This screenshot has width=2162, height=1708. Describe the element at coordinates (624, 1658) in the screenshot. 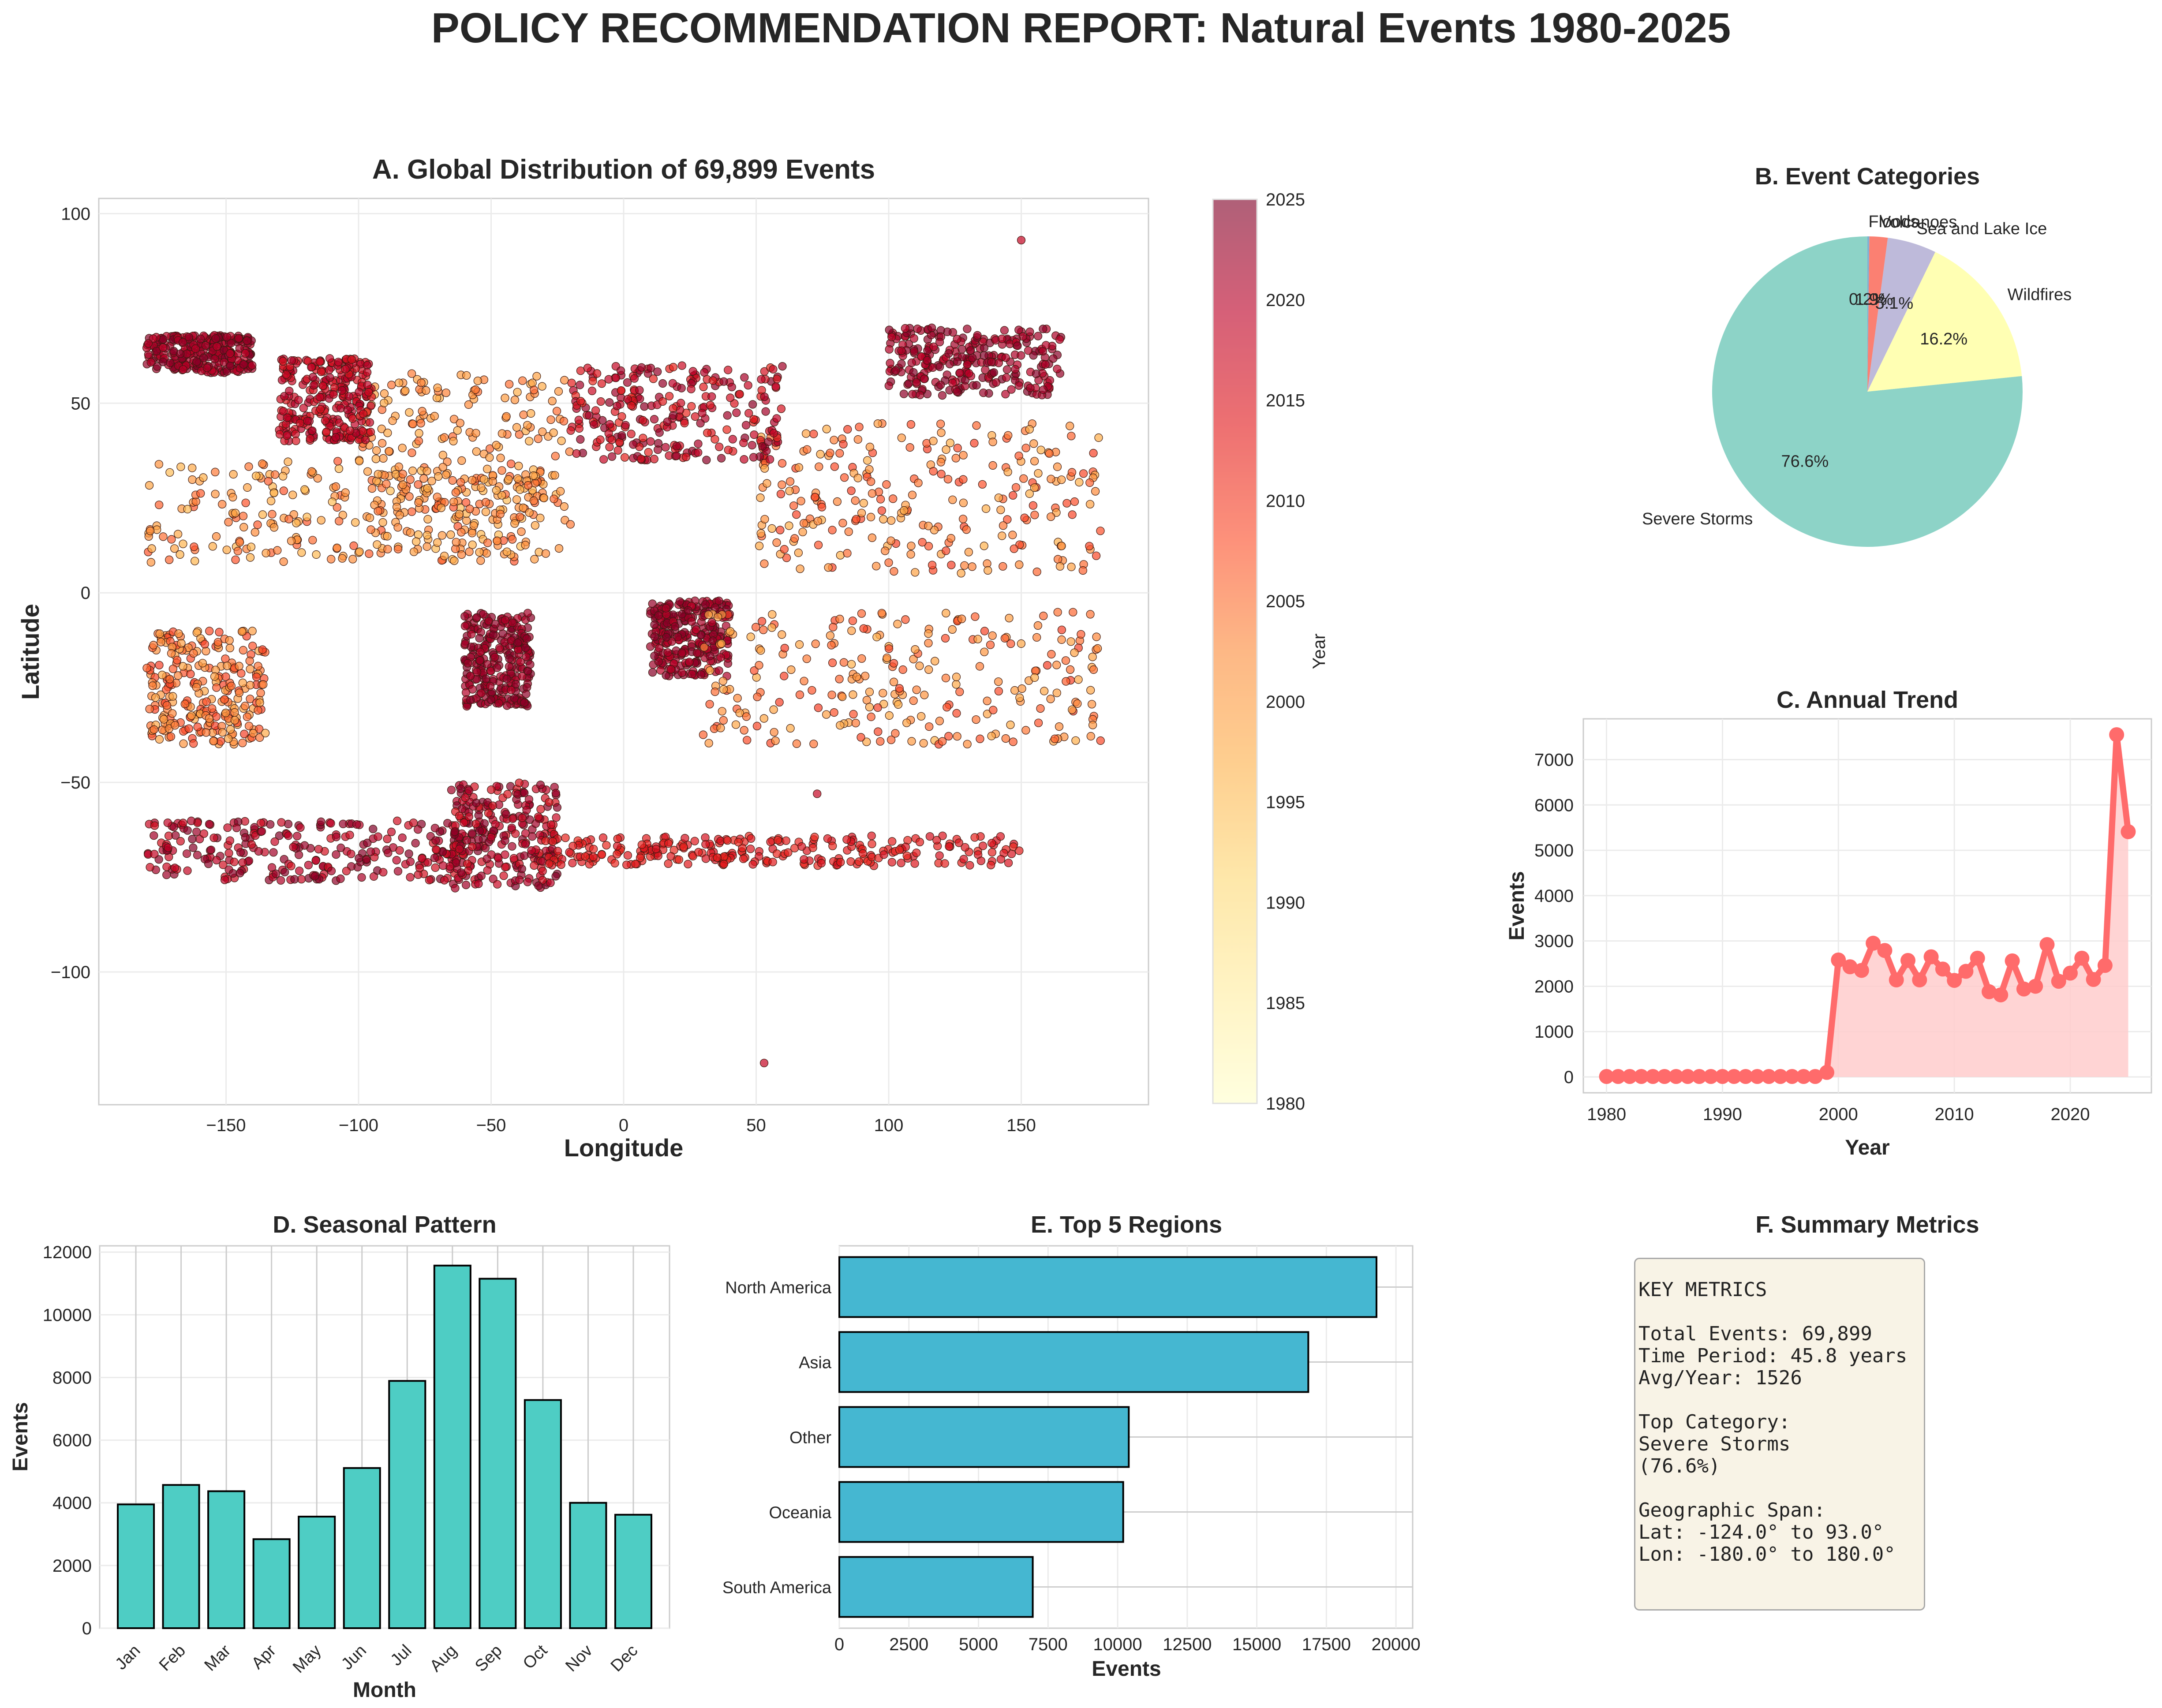

I see `month-label: Dec` at that location.